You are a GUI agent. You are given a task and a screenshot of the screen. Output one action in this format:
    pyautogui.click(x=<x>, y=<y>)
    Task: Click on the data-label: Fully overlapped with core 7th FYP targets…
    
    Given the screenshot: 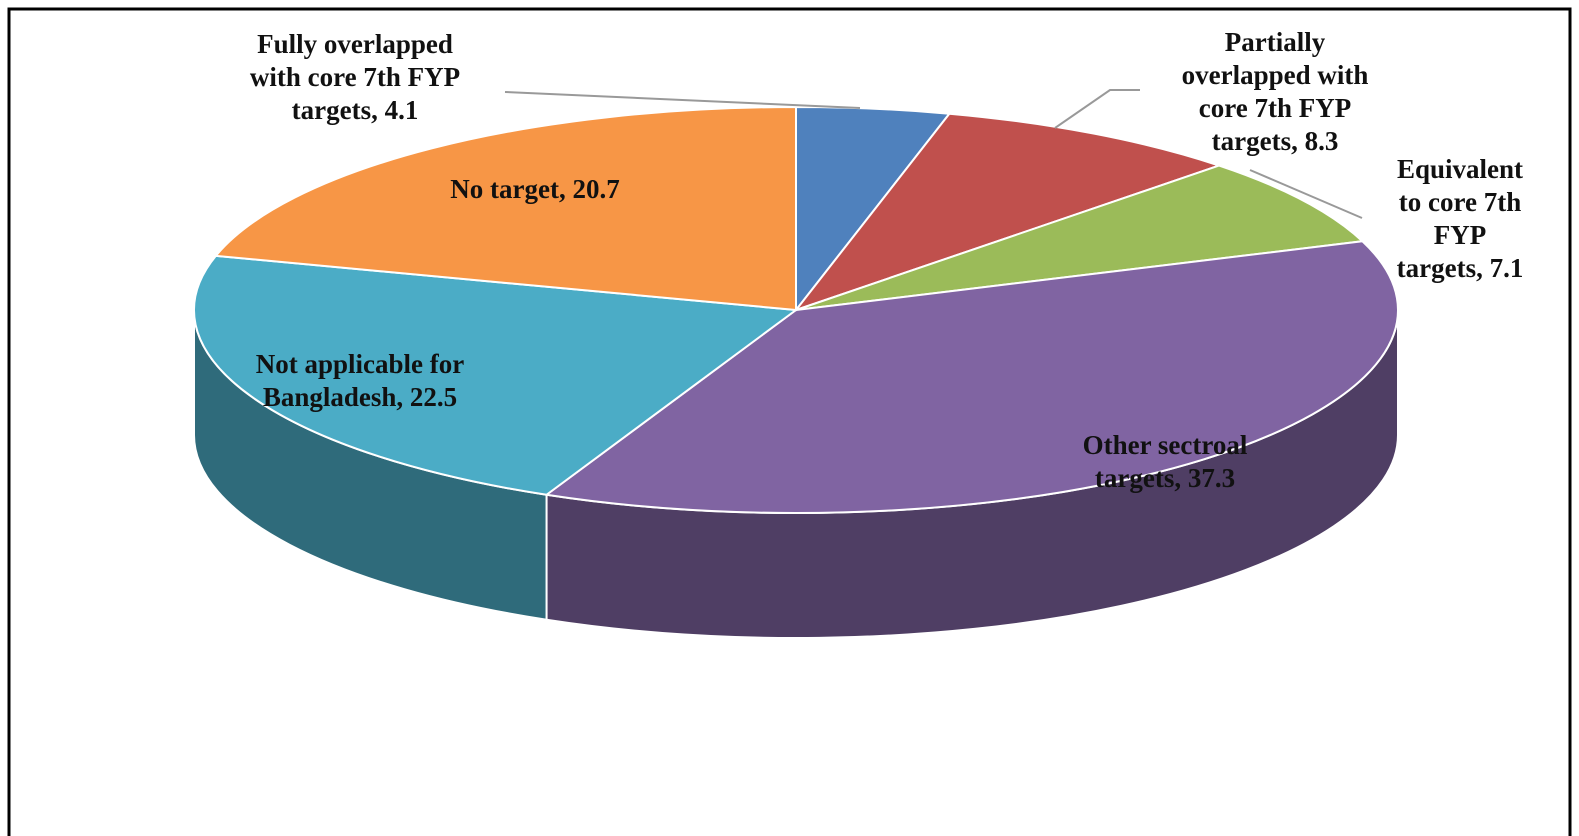 What is the action you would take?
    pyautogui.click(x=355, y=77)
    